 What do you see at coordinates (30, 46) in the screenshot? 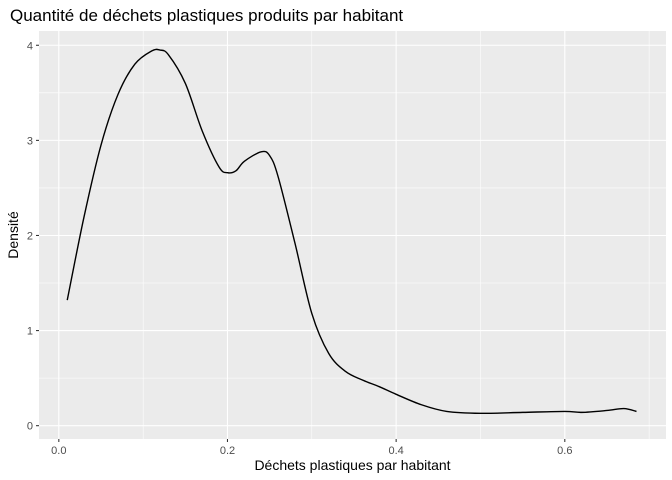
I see `y-tick-label: 4` at bounding box center [30, 46].